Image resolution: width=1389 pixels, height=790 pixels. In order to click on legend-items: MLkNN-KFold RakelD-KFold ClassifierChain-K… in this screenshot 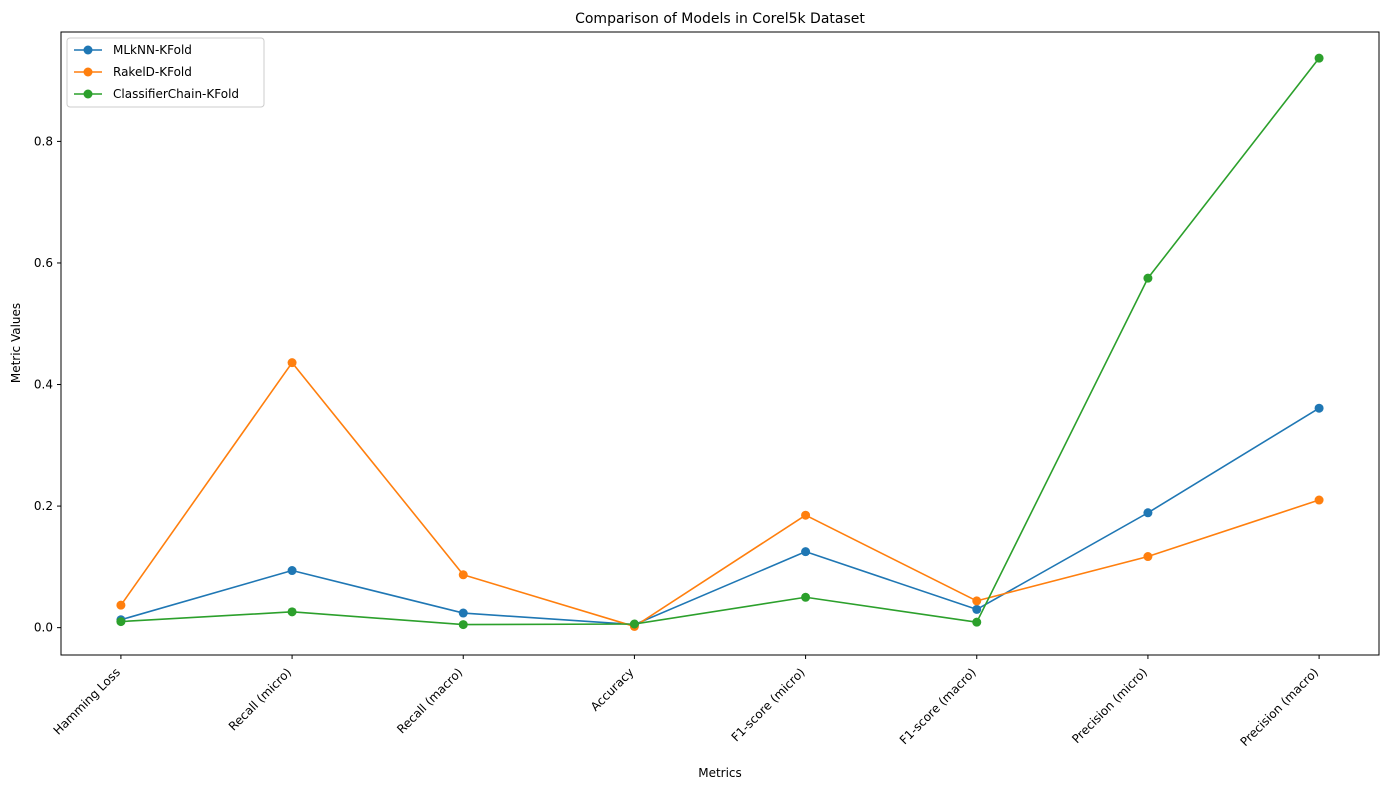, I will do `click(156, 72)`.